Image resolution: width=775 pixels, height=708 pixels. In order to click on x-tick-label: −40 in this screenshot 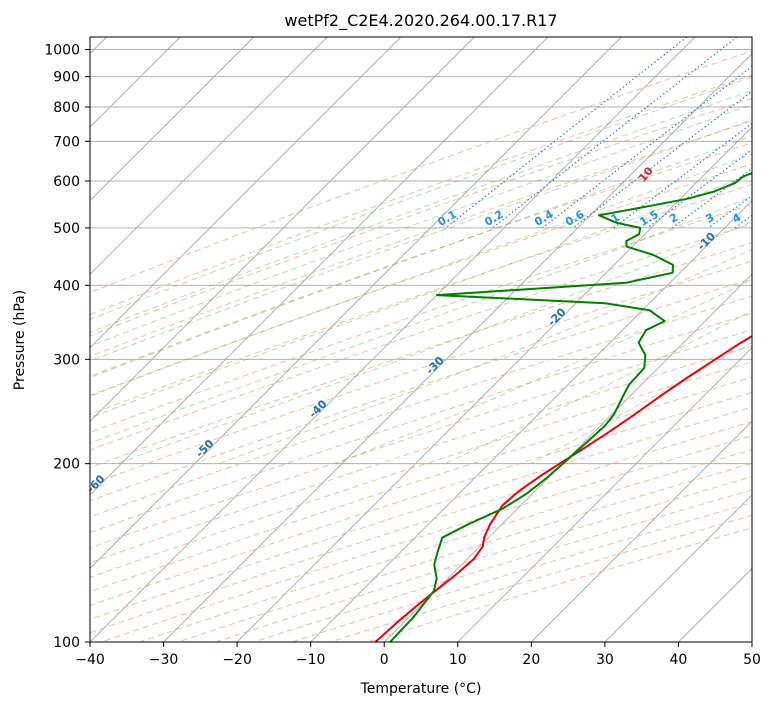, I will do `click(90, 660)`.